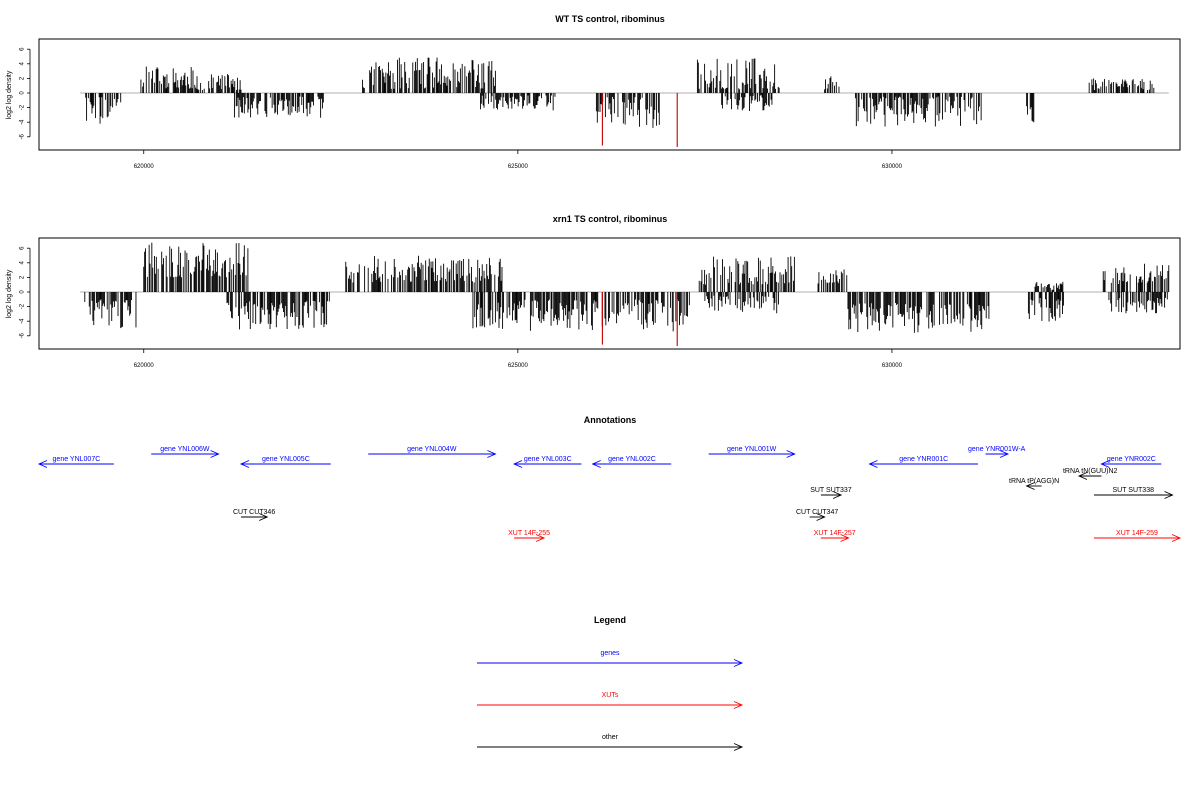 The height and width of the screenshot is (800, 1200). What do you see at coordinates (817, 512) in the screenshot?
I see `annotation-feature-label: CUT CUT347` at bounding box center [817, 512].